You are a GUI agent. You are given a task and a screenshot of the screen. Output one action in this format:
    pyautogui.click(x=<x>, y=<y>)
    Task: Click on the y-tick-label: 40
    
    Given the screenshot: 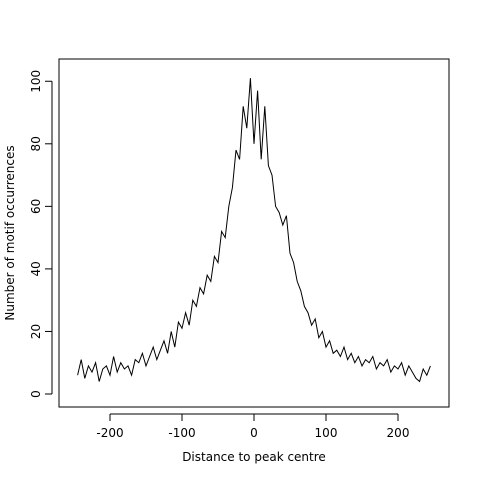 What is the action you would take?
    pyautogui.click(x=36, y=268)
    